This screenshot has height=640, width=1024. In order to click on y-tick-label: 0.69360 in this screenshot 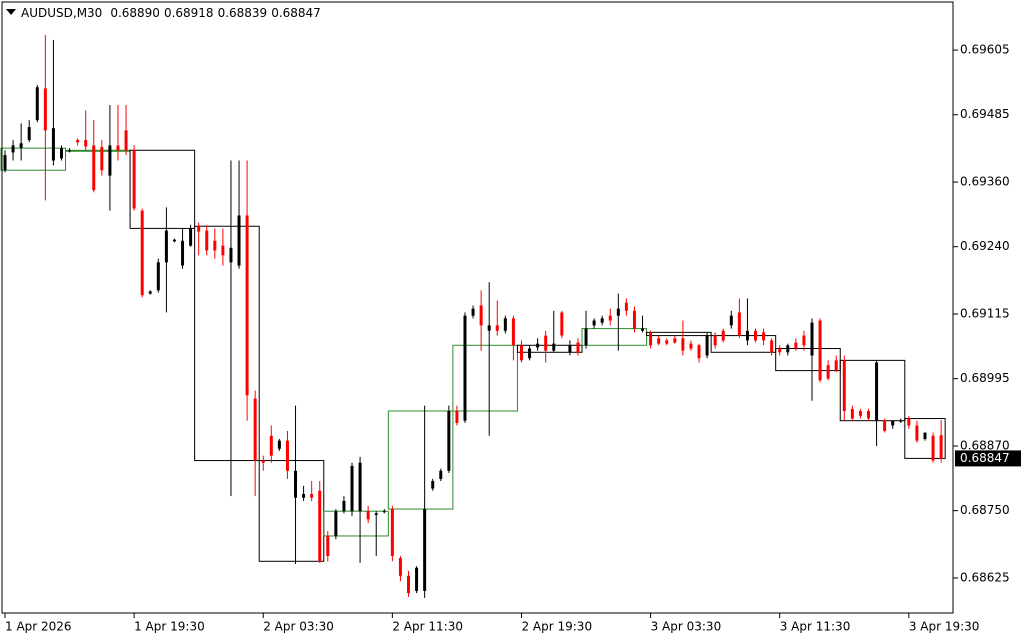, I will do `click(985, 182)`.